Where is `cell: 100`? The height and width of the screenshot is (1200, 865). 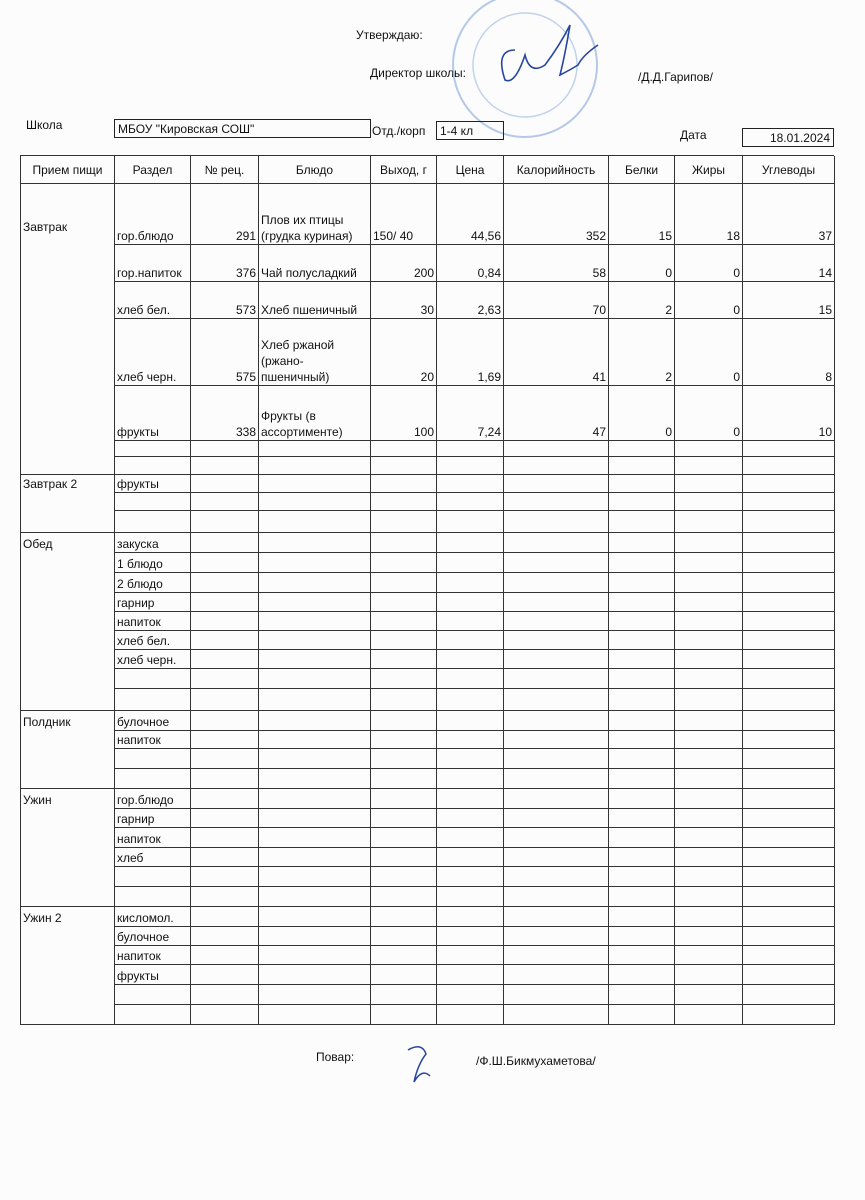 cell: 100 is located at coordinates (404, 413).